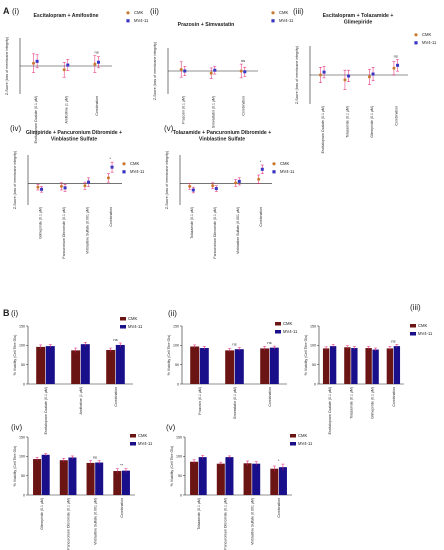 This screenshot has width=444, height=550. What do you see at coordinates (137, 16) in the screenshot?
I see `legend-a-i: CMK MV4-11` at bounding box center [137, 16].